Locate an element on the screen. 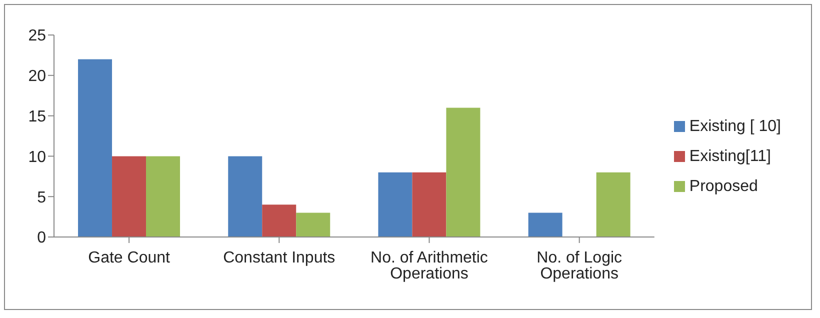 The height and width of the screenshot is (318, 820). y-tick-label: 25 is located at coordinates (37, 36).